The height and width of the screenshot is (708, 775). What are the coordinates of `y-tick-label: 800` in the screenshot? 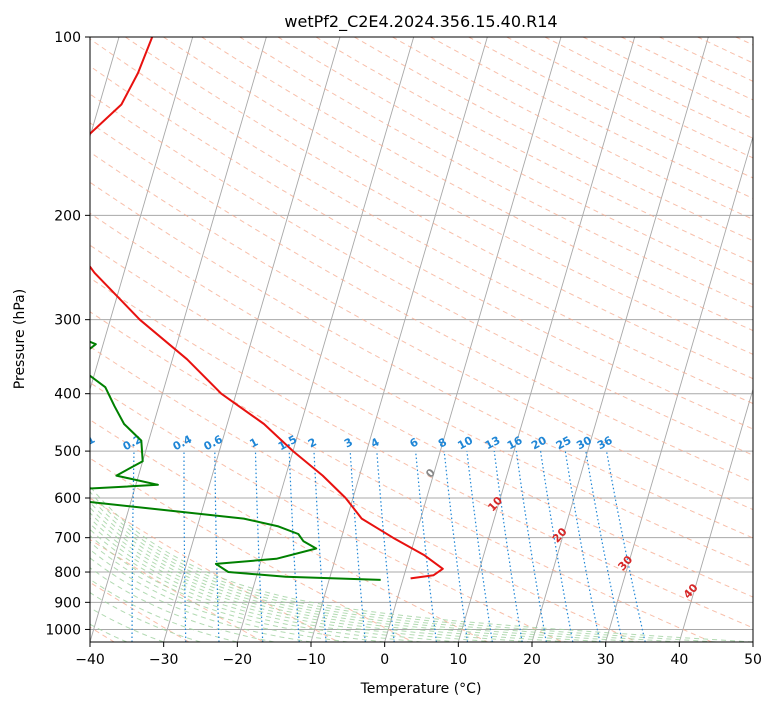 It's located at (67, 573).